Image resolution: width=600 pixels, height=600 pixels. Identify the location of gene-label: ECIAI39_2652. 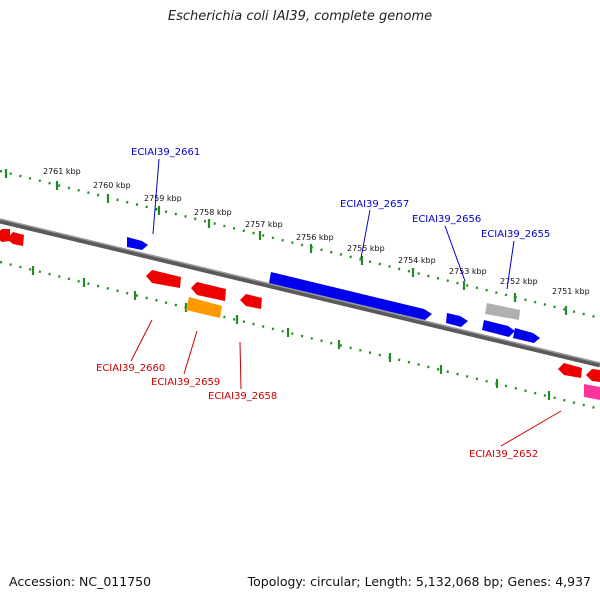
(503, 454).